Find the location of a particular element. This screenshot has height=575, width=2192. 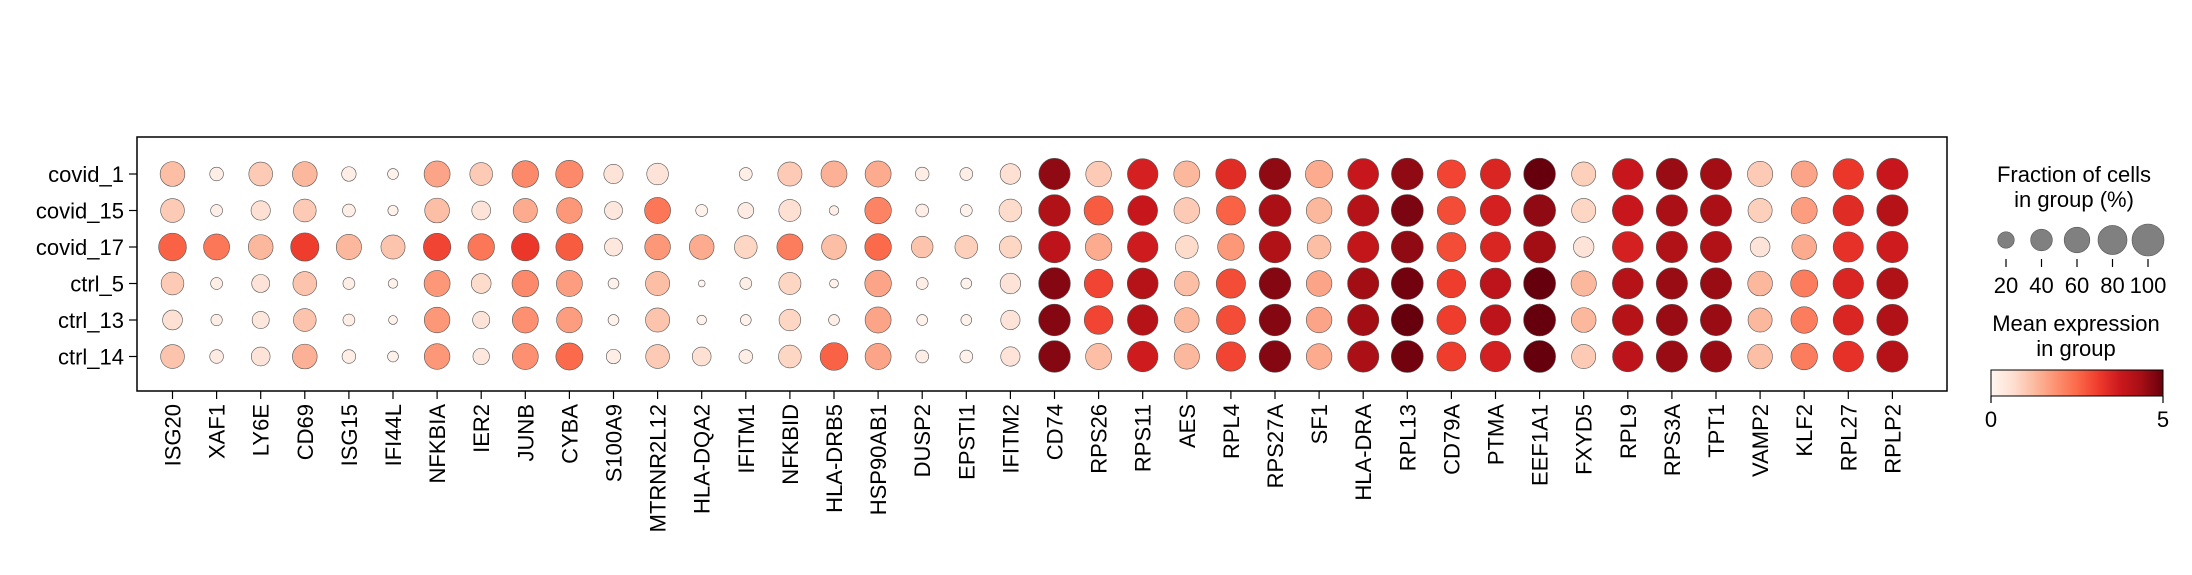

dot-covid_1-RPL27 is located at coordinates (1848, 174).